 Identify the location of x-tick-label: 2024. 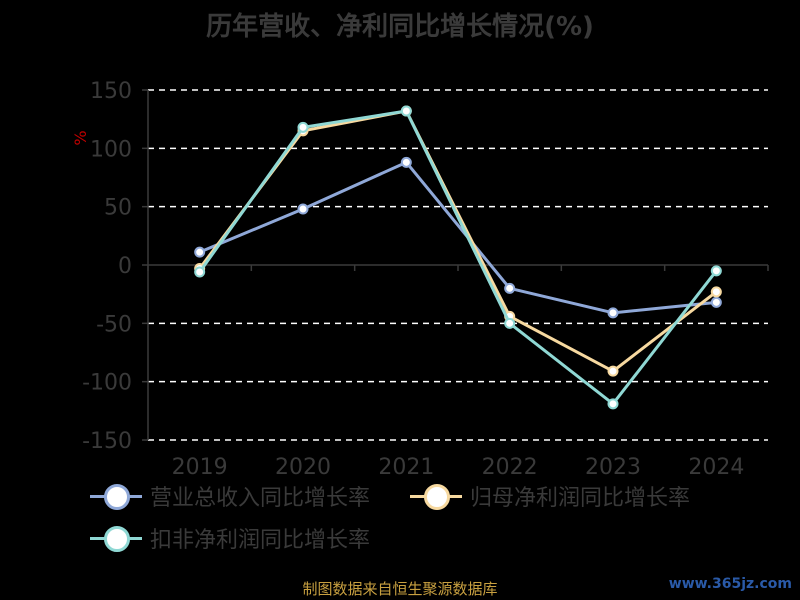
(716, 467).